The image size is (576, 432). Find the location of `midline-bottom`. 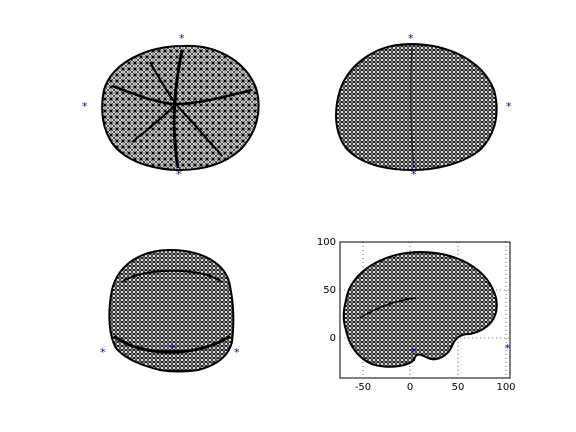

midline-bottom is located at coordinates (412, 108).